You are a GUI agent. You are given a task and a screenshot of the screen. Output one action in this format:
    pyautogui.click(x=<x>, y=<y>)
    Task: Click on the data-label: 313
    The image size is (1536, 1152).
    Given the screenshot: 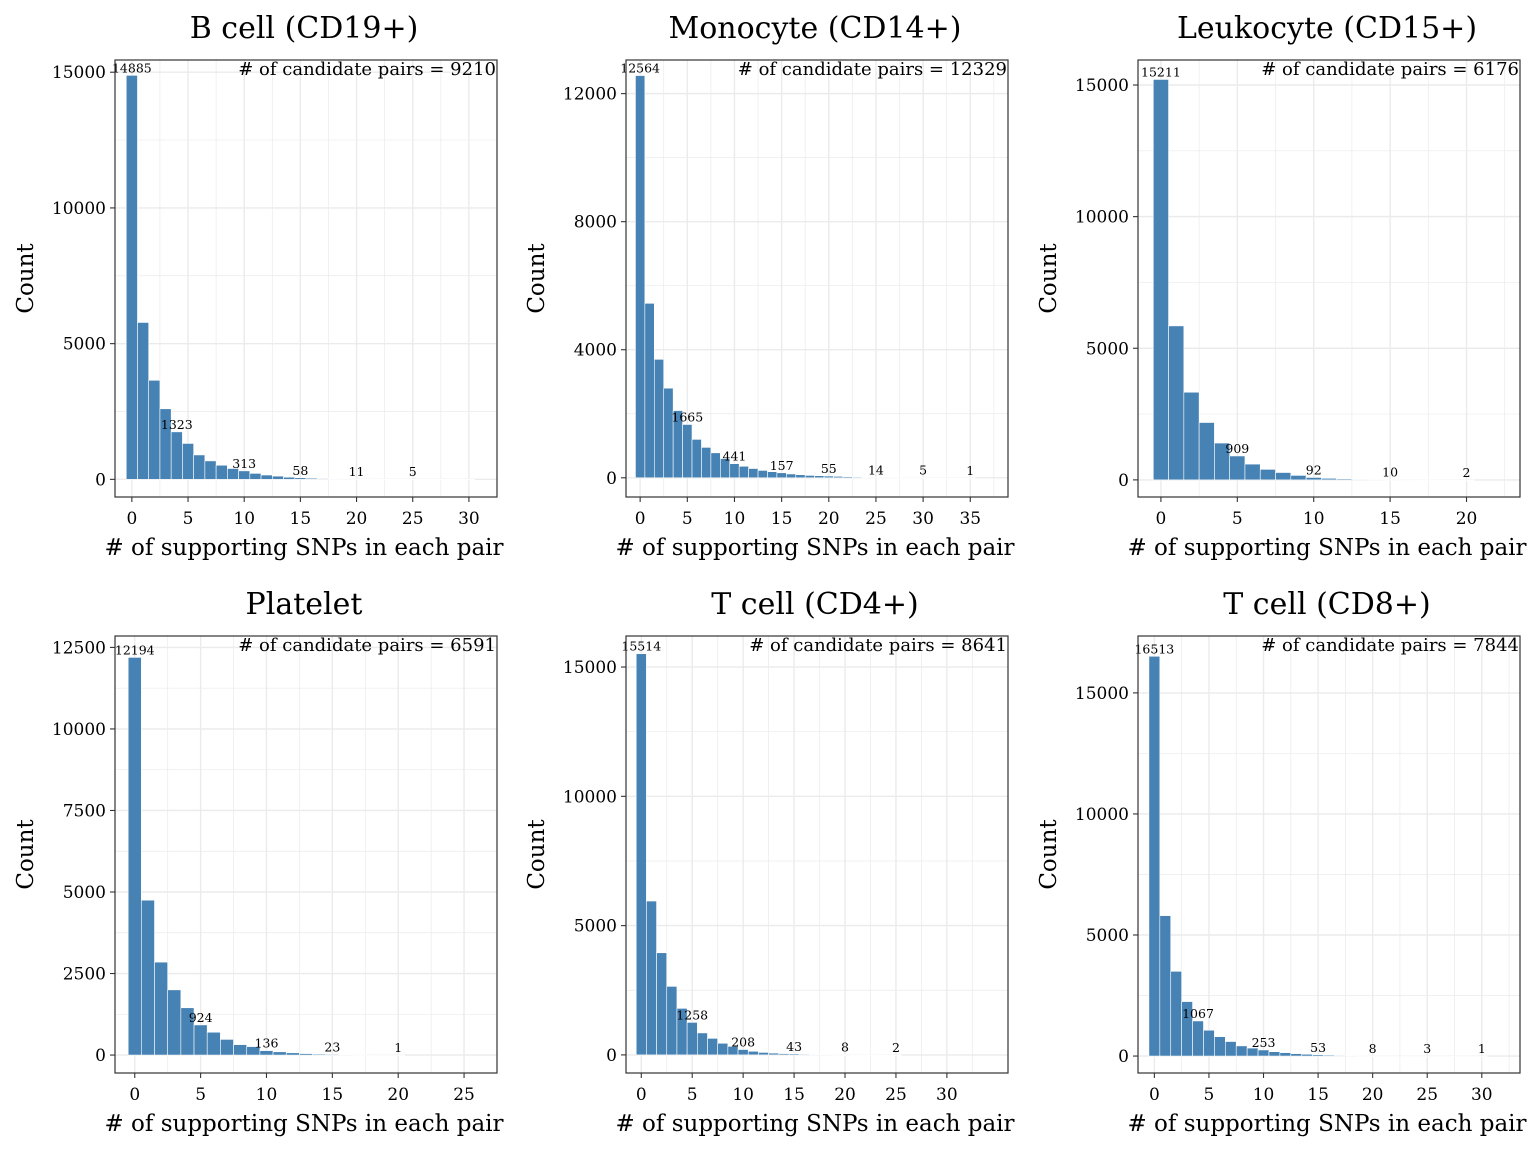 What is the action you would take?
    pyautogui.click(x=244, y=463)
    